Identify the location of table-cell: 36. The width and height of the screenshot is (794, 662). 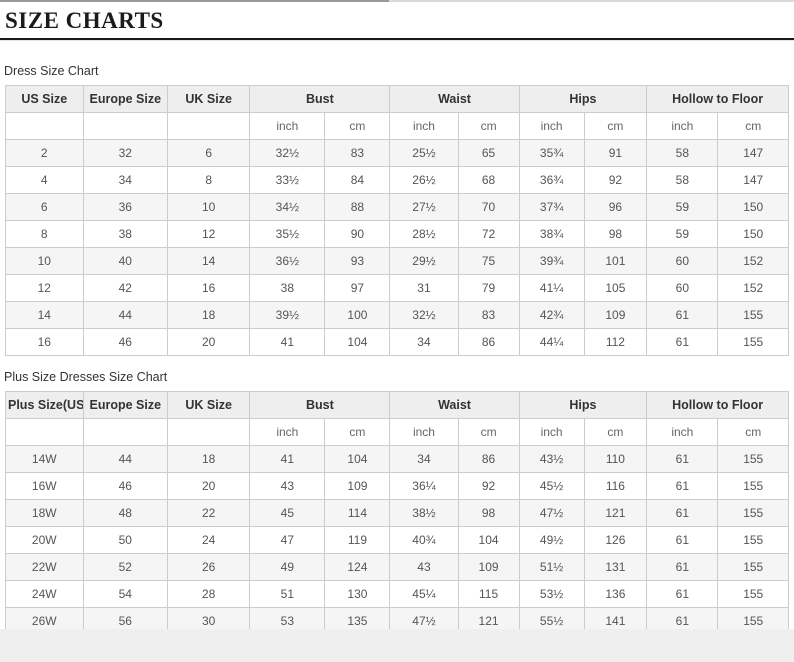
(125, 207).